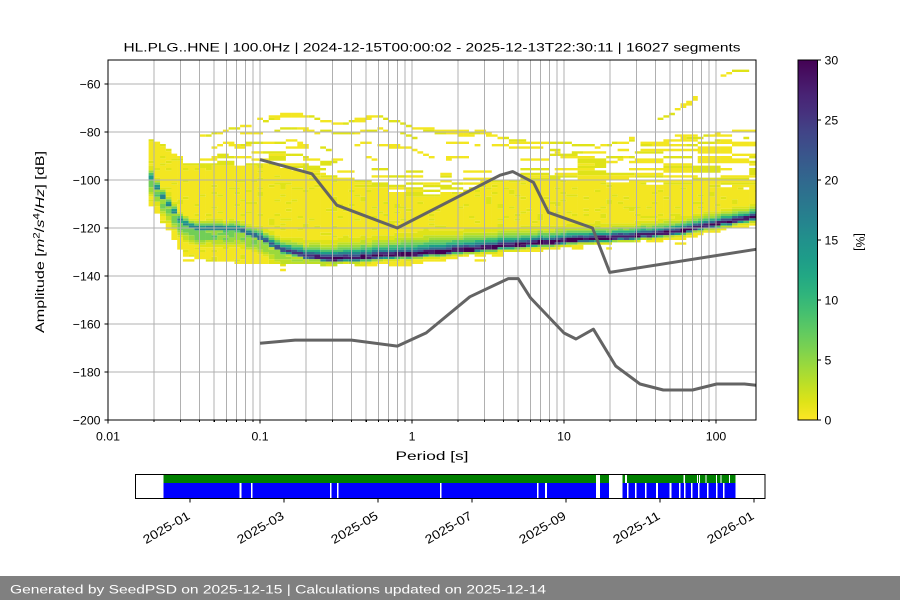 Image resolution: width=900 pixels, height=600 pixels. I want to click on svg-text: 15, so click(832, 240).